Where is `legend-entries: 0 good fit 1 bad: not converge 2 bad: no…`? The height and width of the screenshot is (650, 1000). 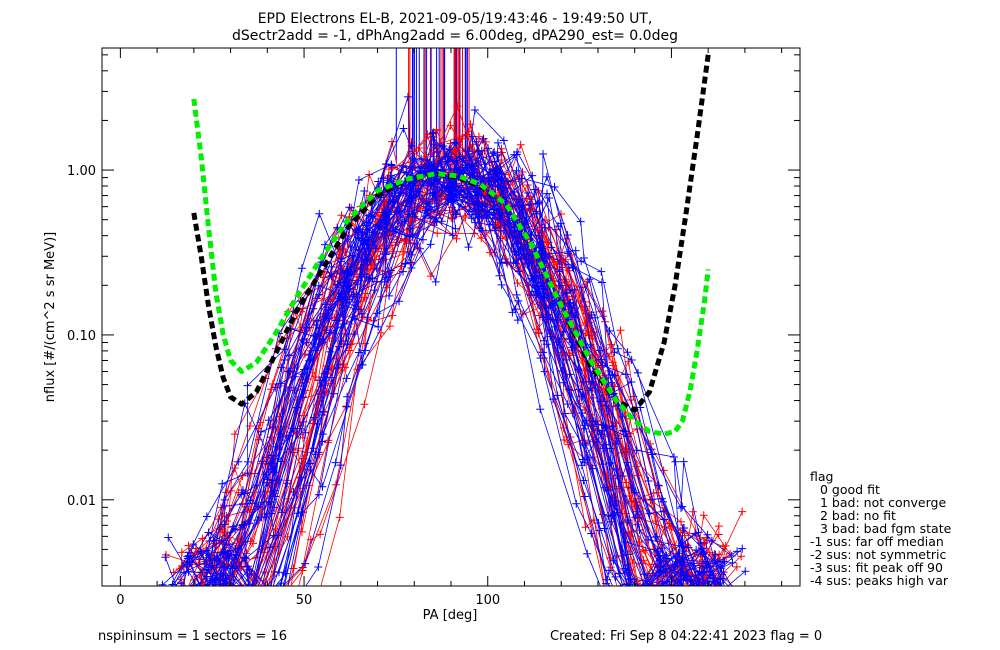 legend-entries: 0 good fit 1 bad: not converge 2 bad: no… is located at coordinates (881, 535).